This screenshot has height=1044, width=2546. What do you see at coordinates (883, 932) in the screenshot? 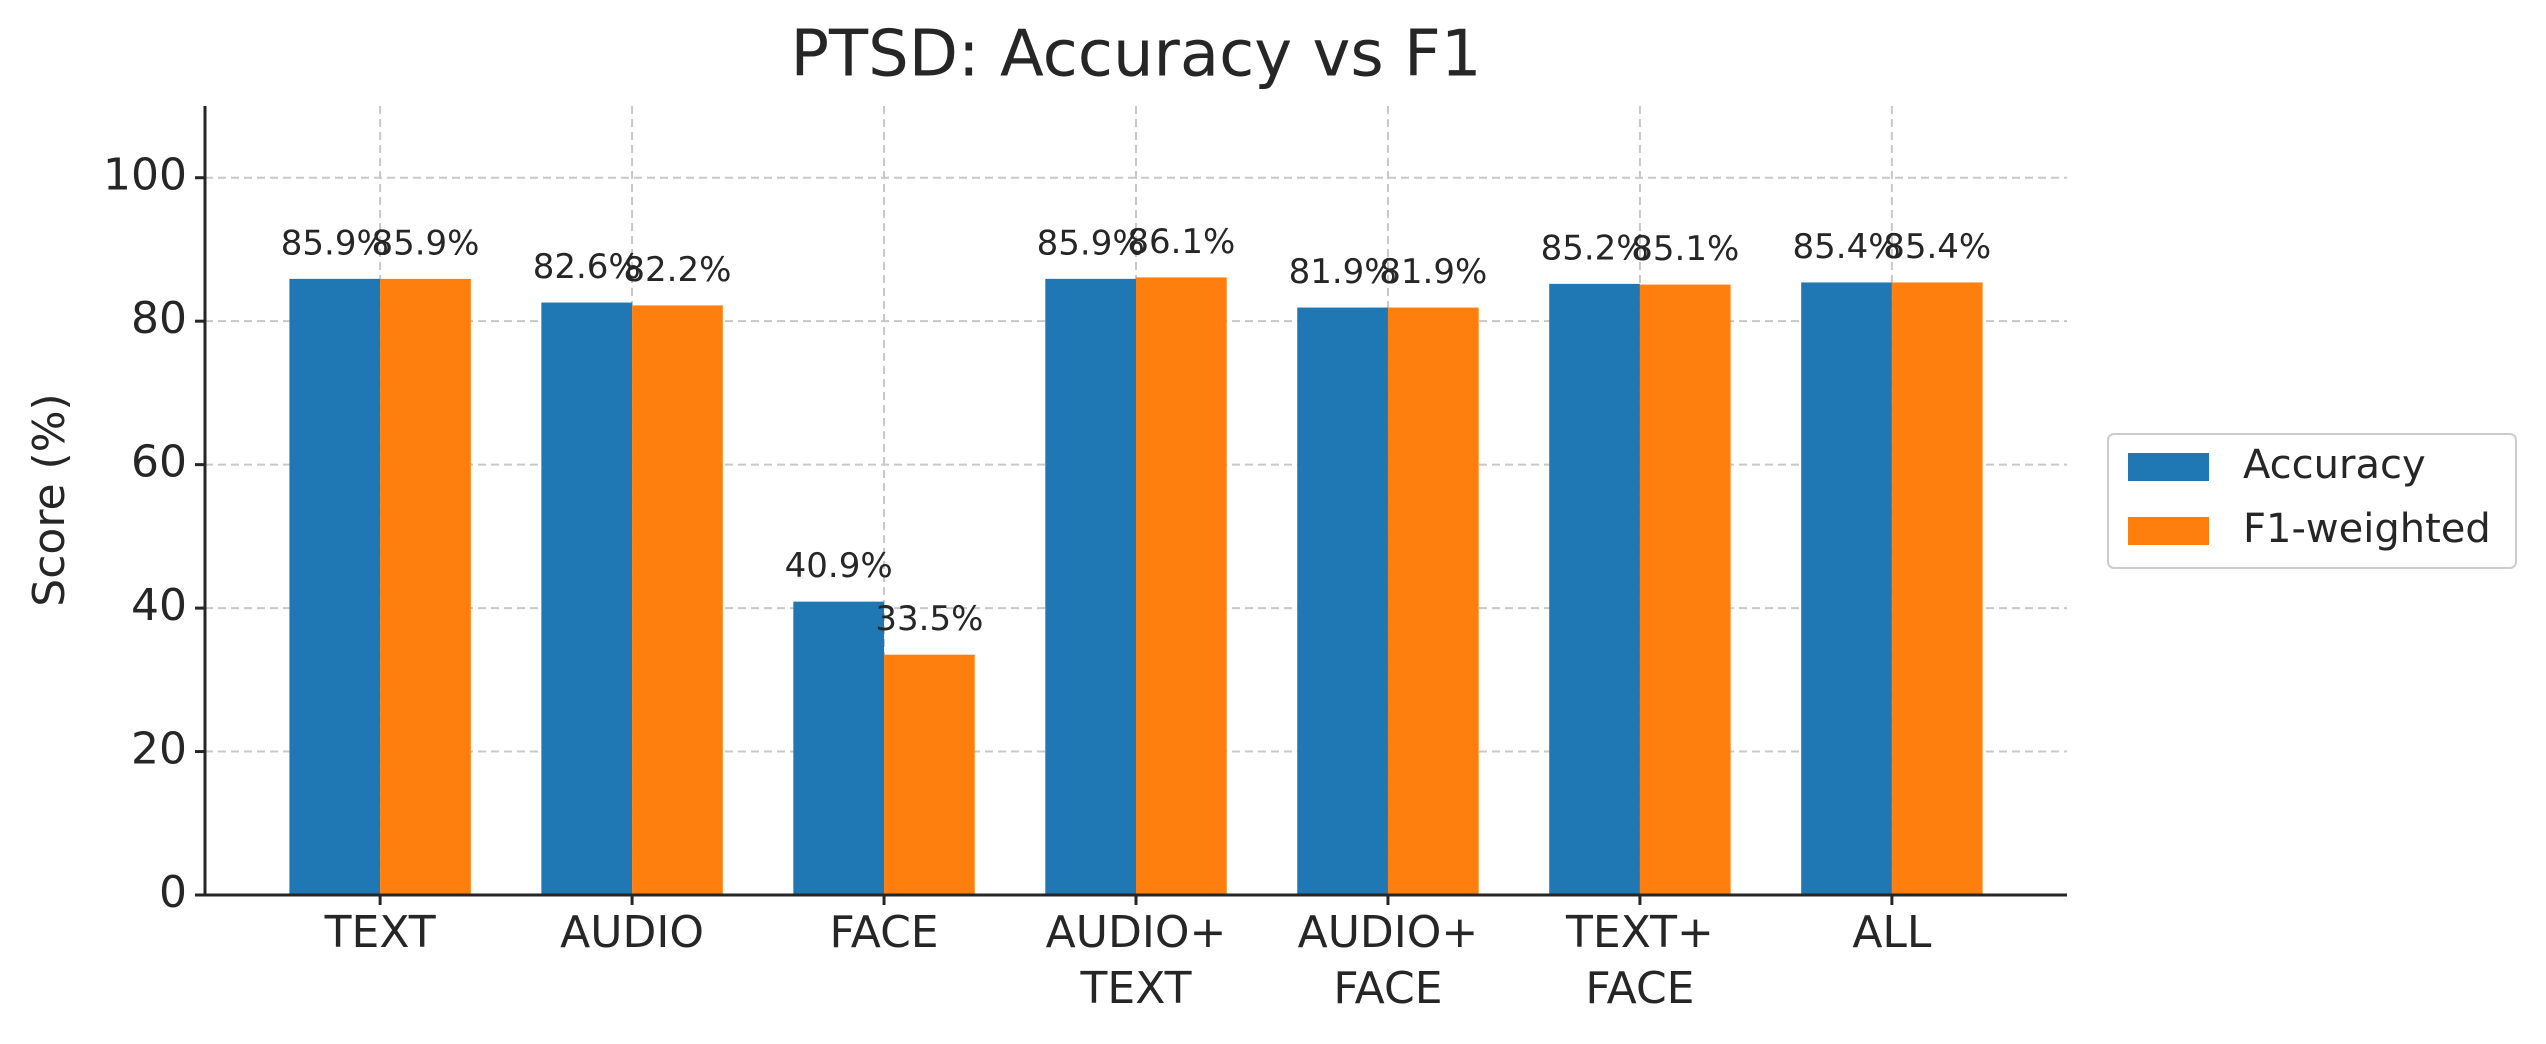
I see `x-tick-label: FACE` at bounding box center [883, 932].